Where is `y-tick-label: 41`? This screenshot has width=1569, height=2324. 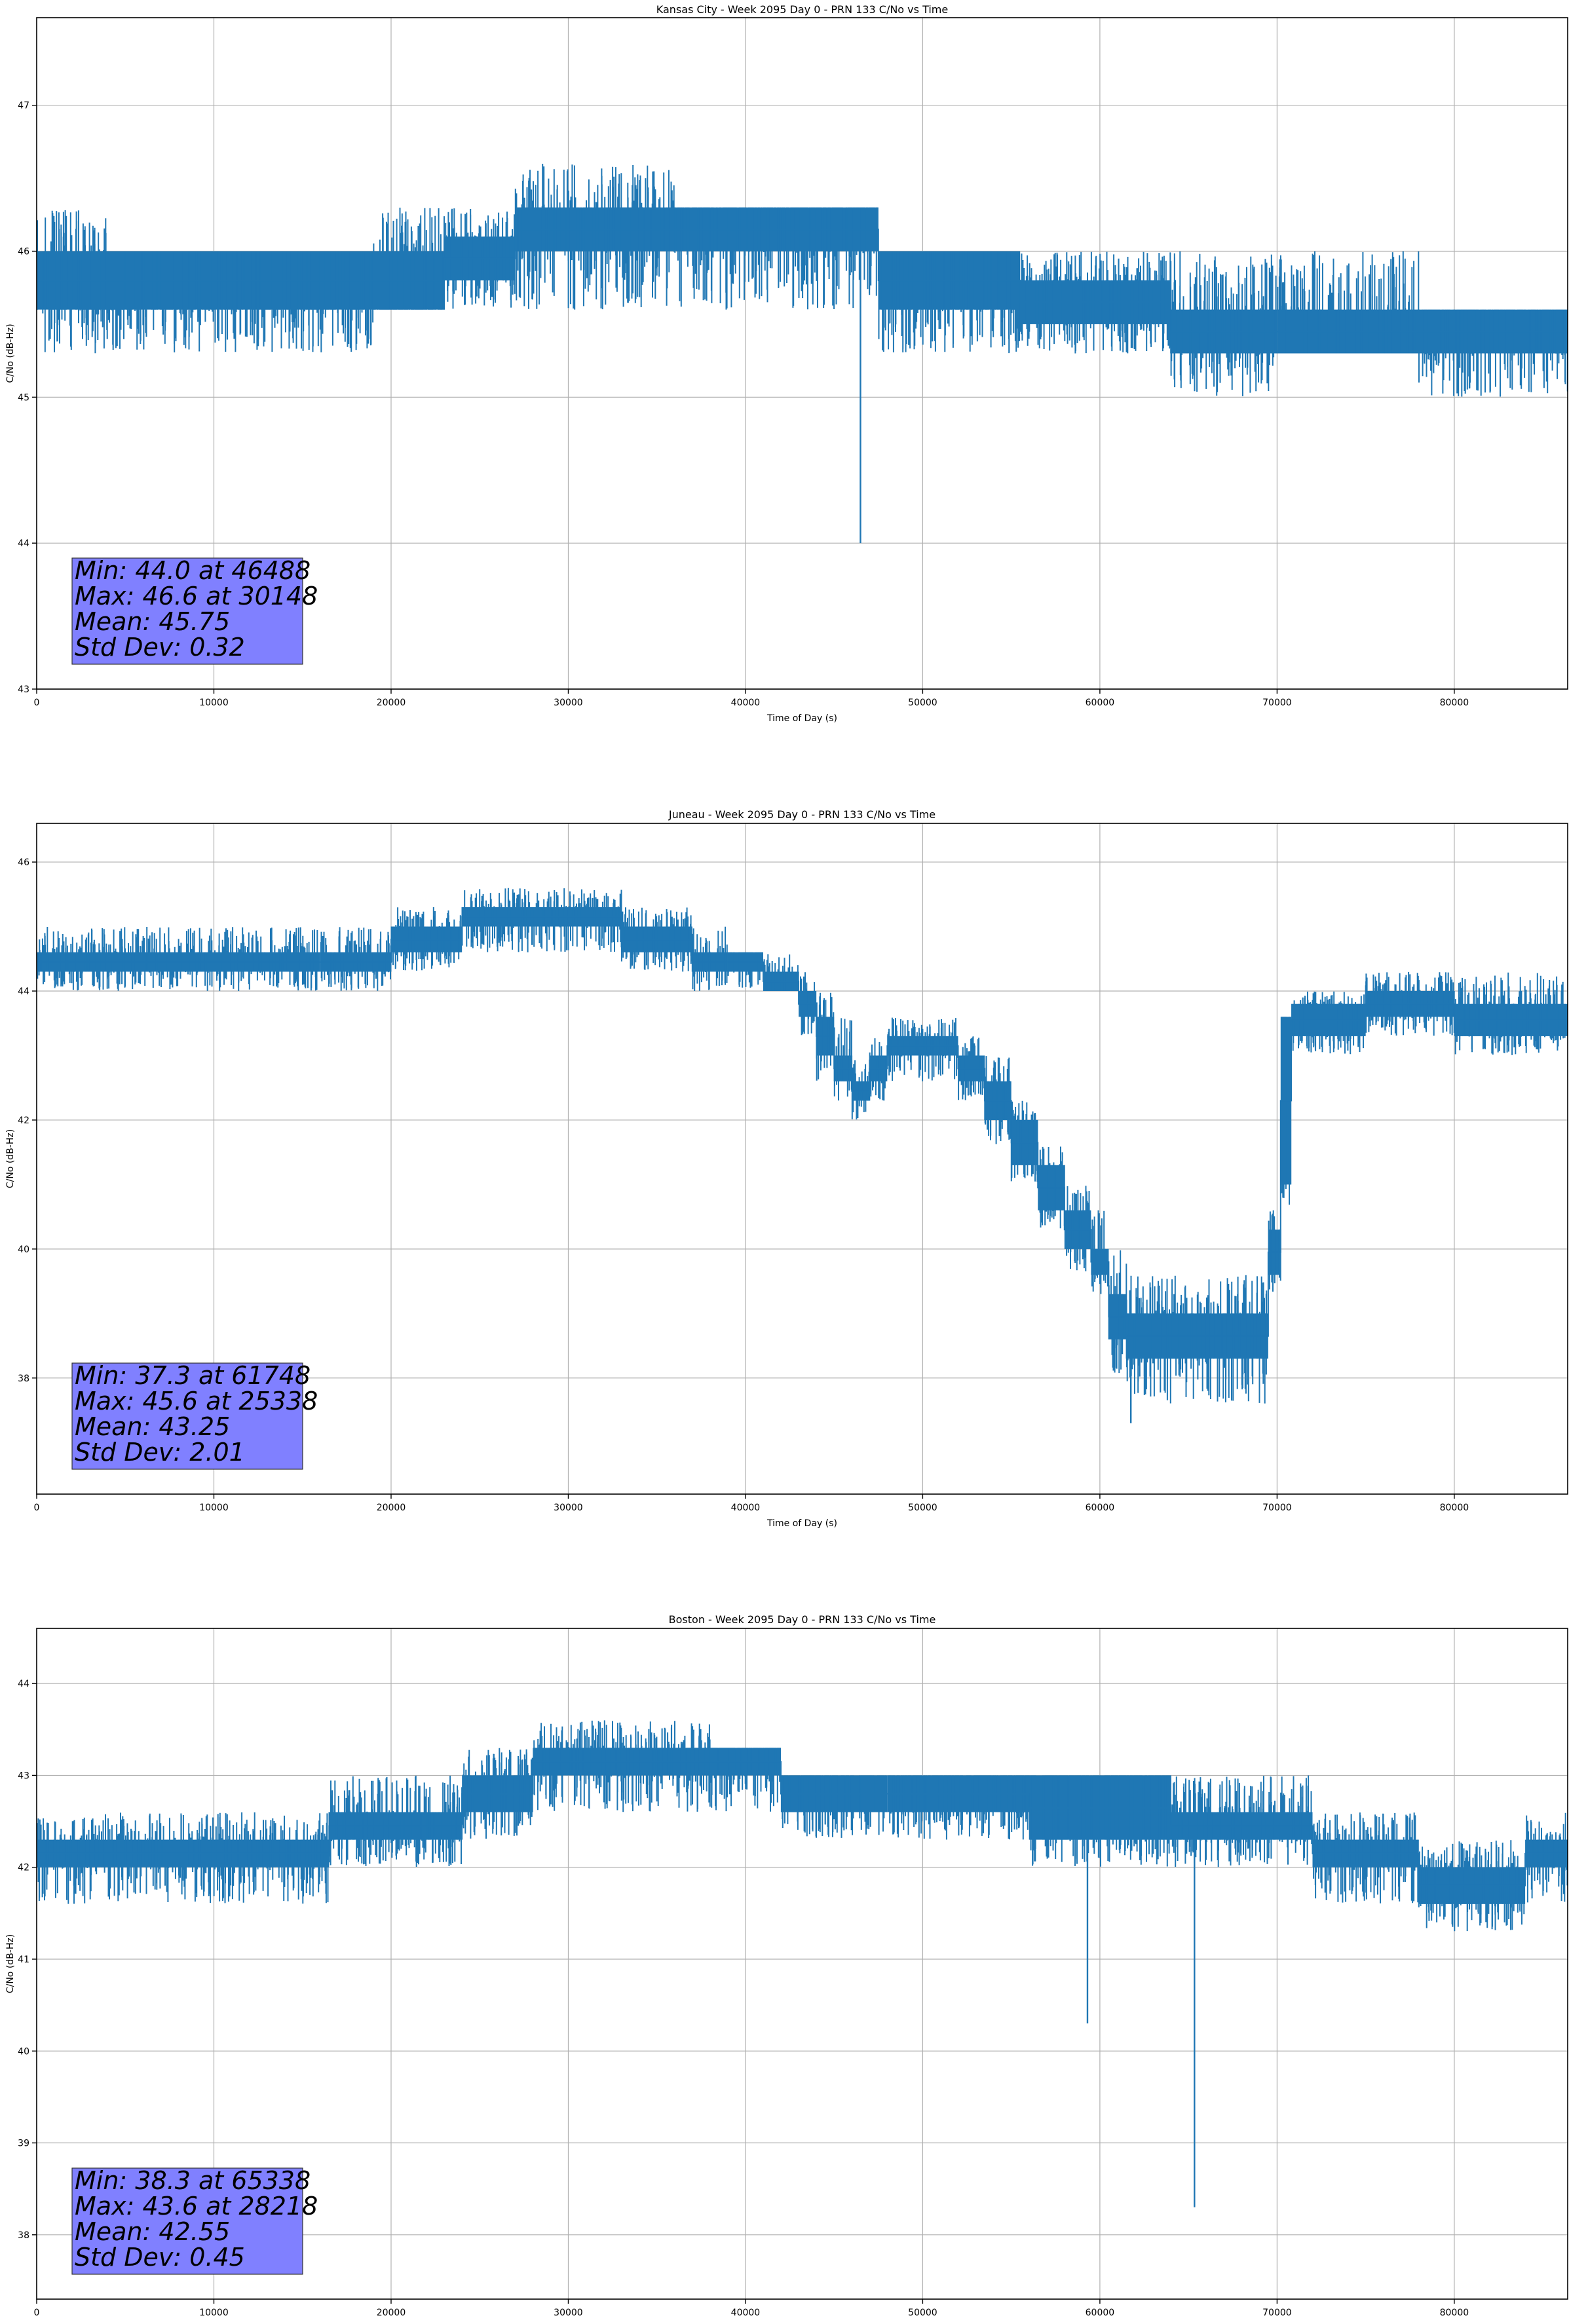
y-tick-label: 41 is located at coordinates (23, 1960).